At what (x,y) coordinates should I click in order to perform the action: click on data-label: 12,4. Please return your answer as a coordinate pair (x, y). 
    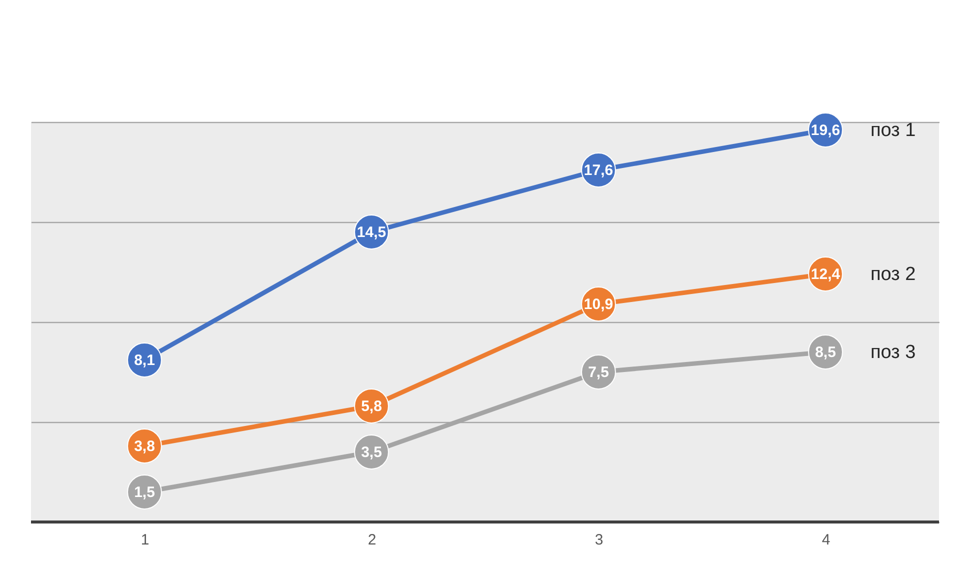
    Looking at the image, I should click on (825, 274).